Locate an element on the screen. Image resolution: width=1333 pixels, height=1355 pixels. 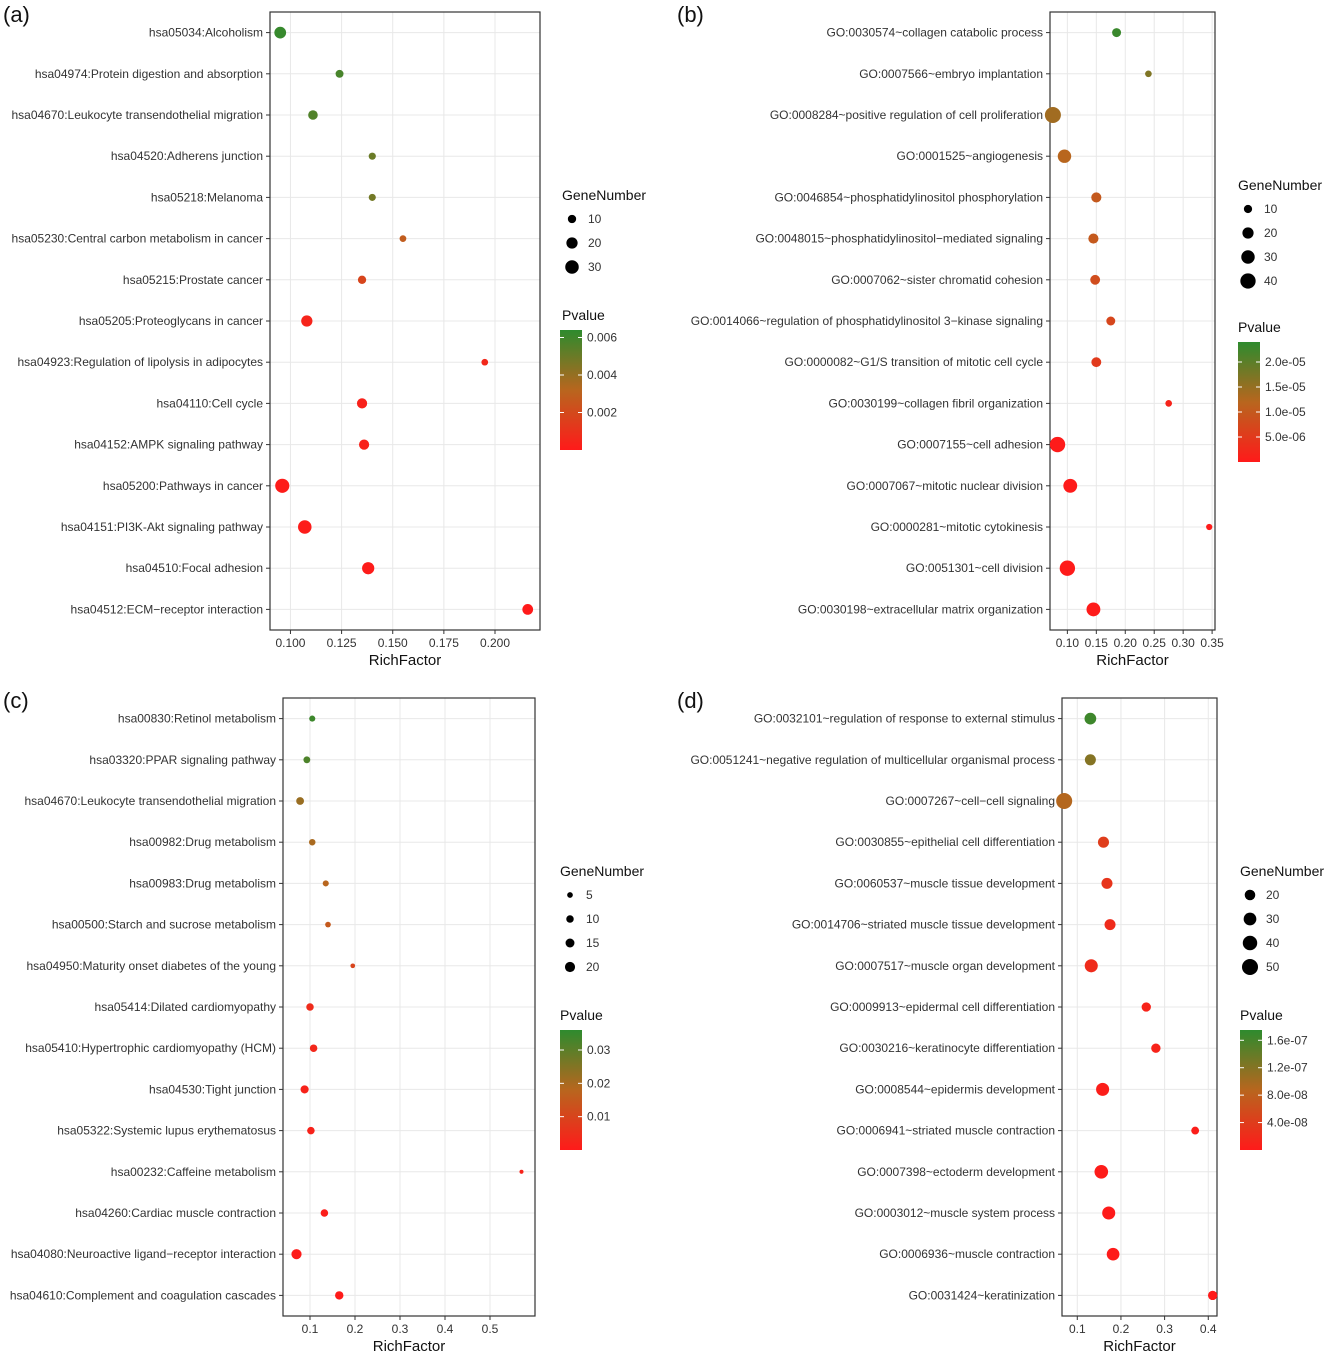
panel-label: (b) is located at coordinates (690, 14).